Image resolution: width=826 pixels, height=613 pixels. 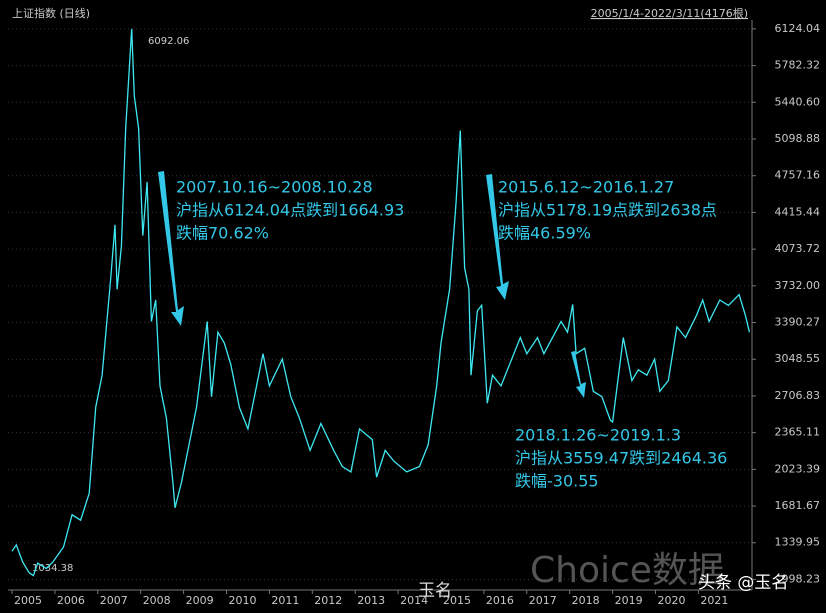 What do you see at coordinates (798, 542) in the screenshot?
I see `y-tick-label: 1339.95` at bounding box center [798, 542].